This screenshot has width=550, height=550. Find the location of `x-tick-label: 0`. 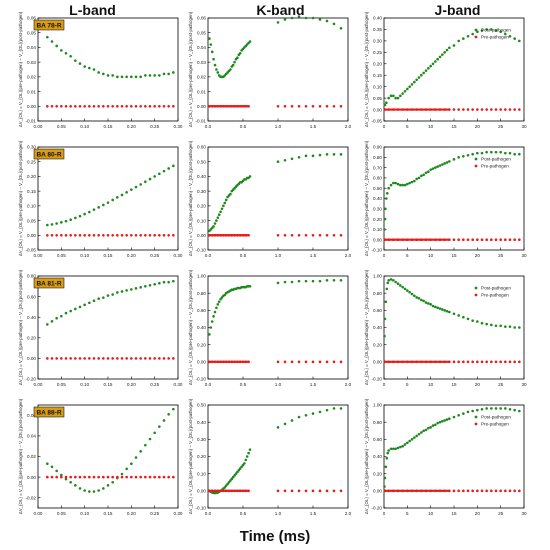

x-tick-label: 0 is located at coordinates (384, 126).